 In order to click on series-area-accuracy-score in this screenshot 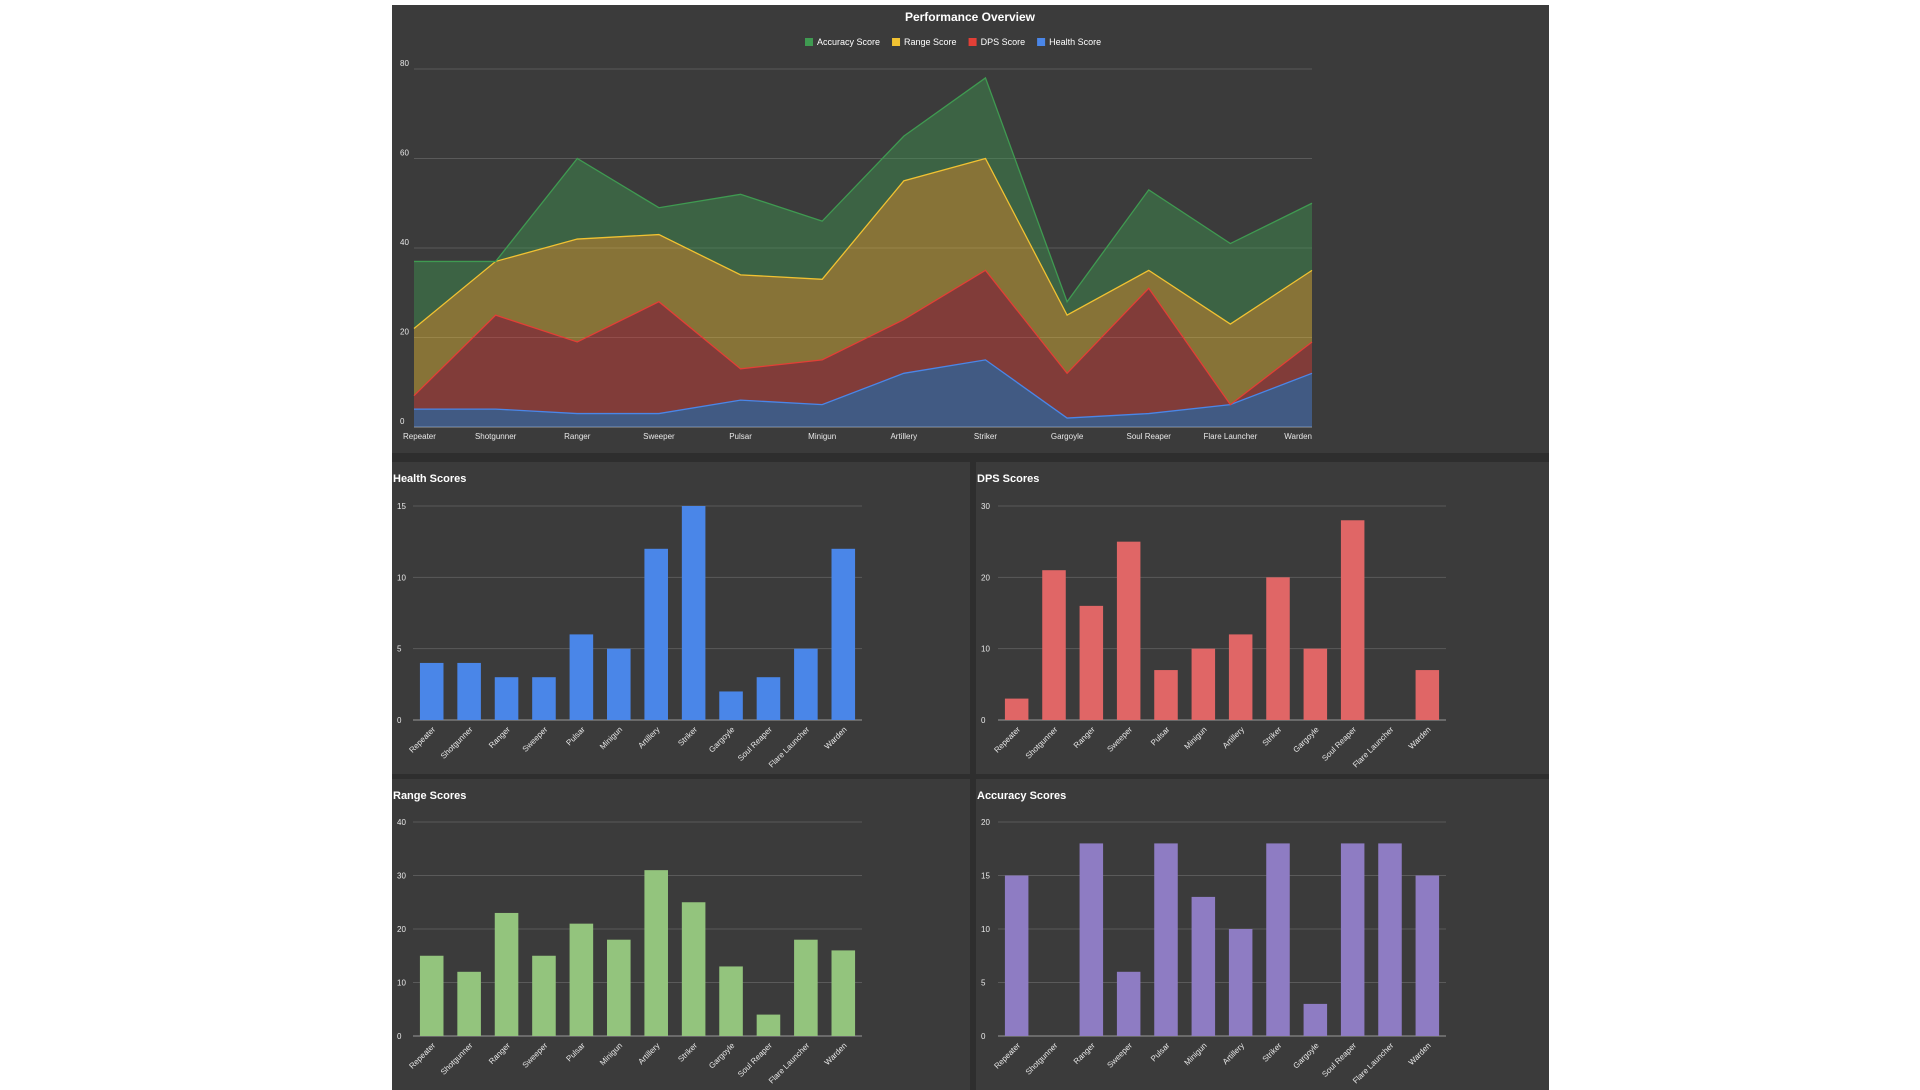, I will do `click(863, 203)`.